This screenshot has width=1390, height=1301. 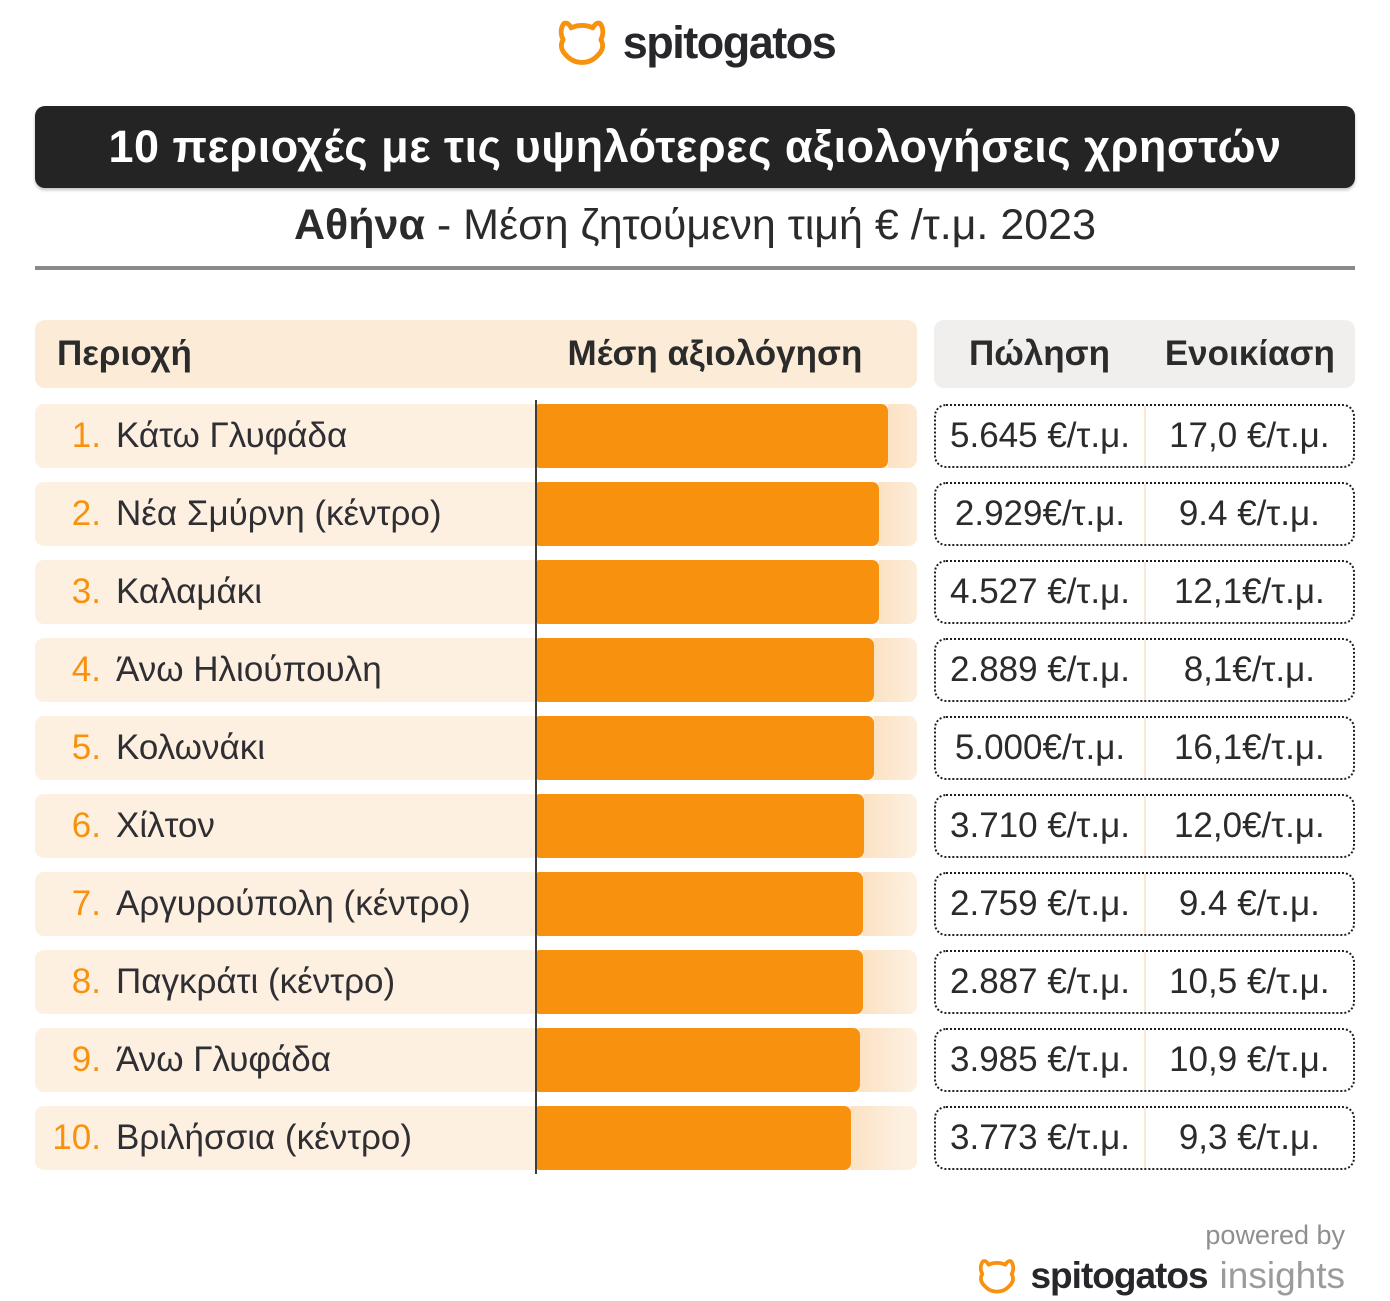 What do you see at coordinates (476, 826) in the screenshot?
I see `area-row-panel: 6. Χίλτον` at bounding box center [476, 826].